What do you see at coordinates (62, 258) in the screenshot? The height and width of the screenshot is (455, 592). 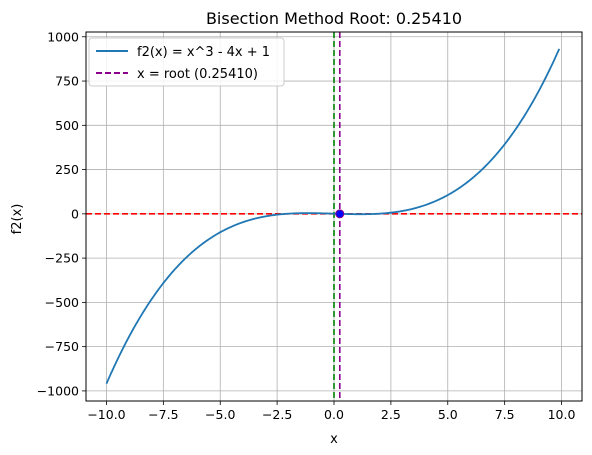 I see `y-tick-label-3: −250` at bounding box center [62, 258].